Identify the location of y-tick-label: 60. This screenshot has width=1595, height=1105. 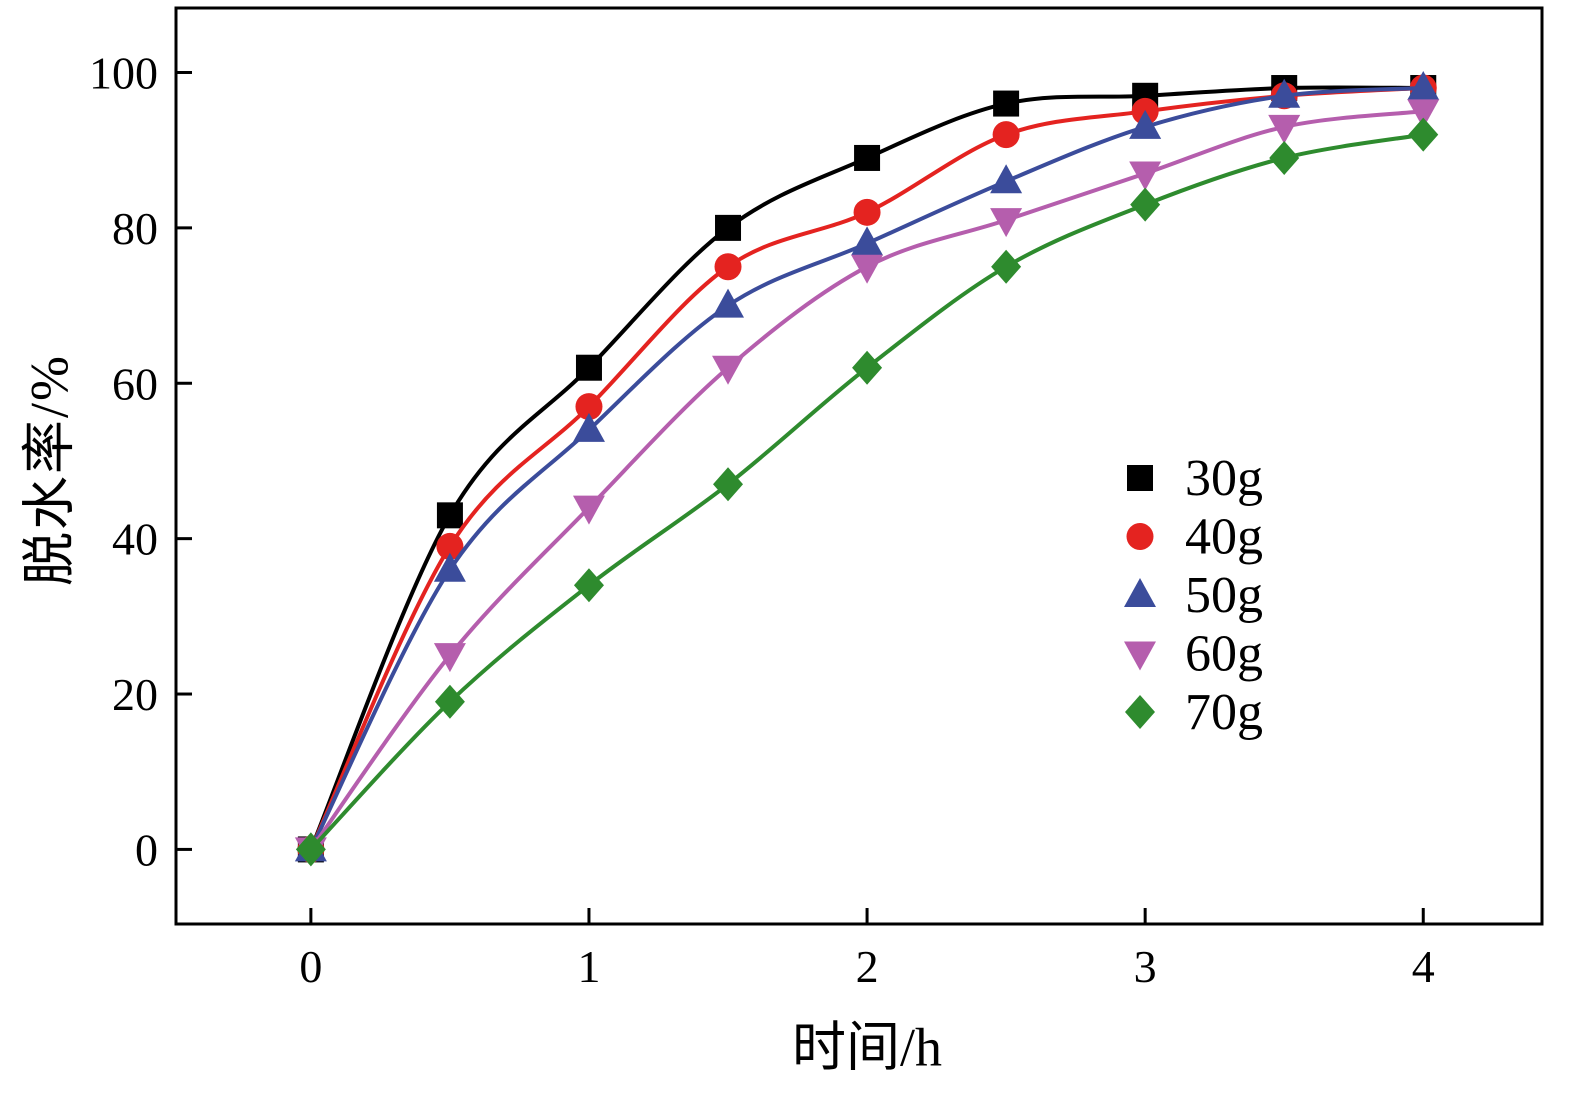
(135, 383).